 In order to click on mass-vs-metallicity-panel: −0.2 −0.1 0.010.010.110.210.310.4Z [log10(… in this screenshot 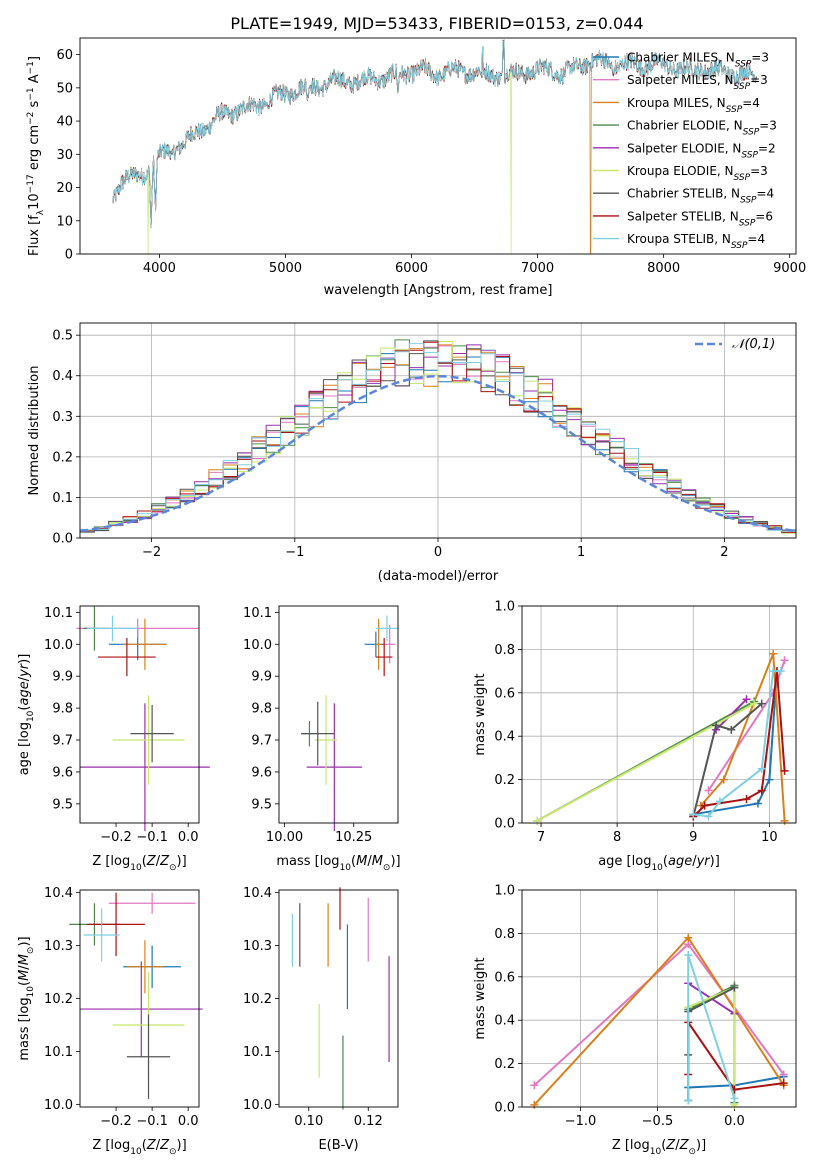, I will do `click(110, 1021)`.